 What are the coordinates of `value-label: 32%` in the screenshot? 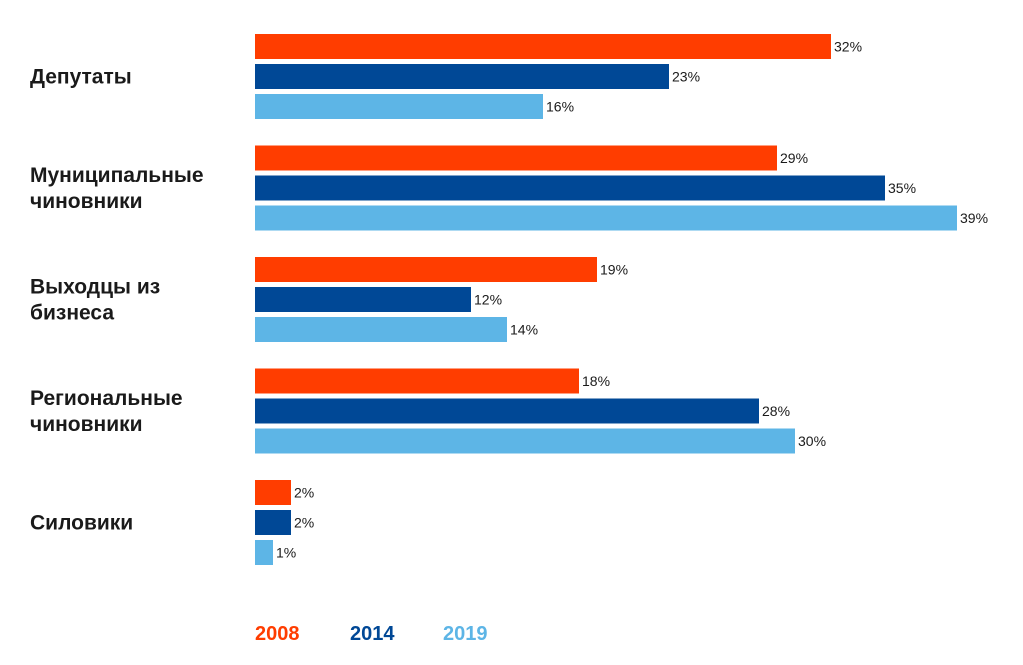 It's located at (848, 47).